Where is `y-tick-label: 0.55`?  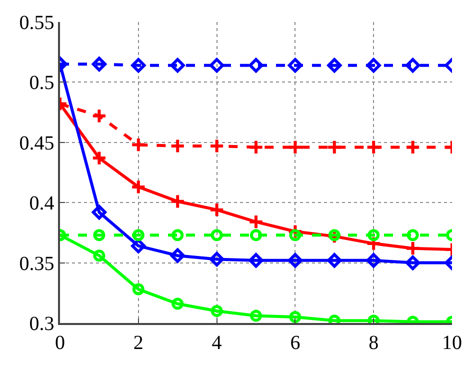 y-tick-label: 0.55 is located at coordinates (36, 23).